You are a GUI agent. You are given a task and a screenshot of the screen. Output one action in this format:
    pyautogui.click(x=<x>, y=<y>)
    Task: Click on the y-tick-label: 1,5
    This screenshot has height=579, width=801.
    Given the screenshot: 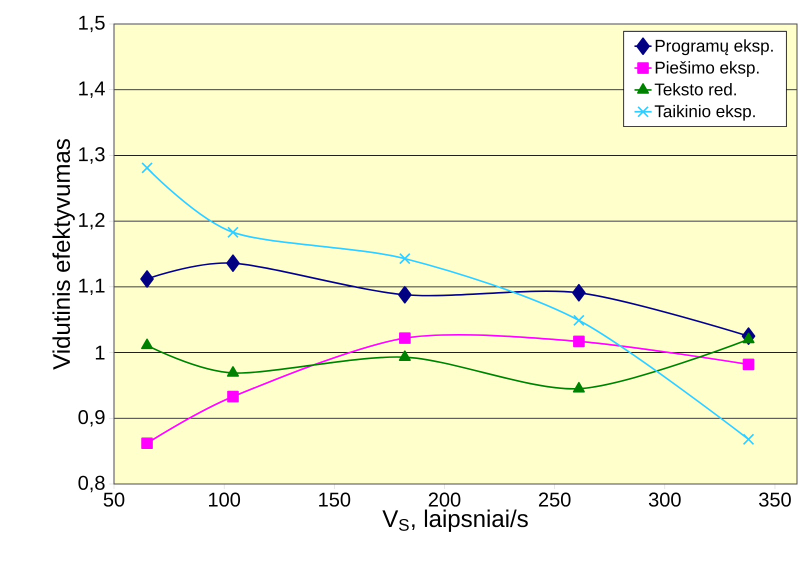 What is the action you would take?
    pyautogui.click(x=92, y=24)
    